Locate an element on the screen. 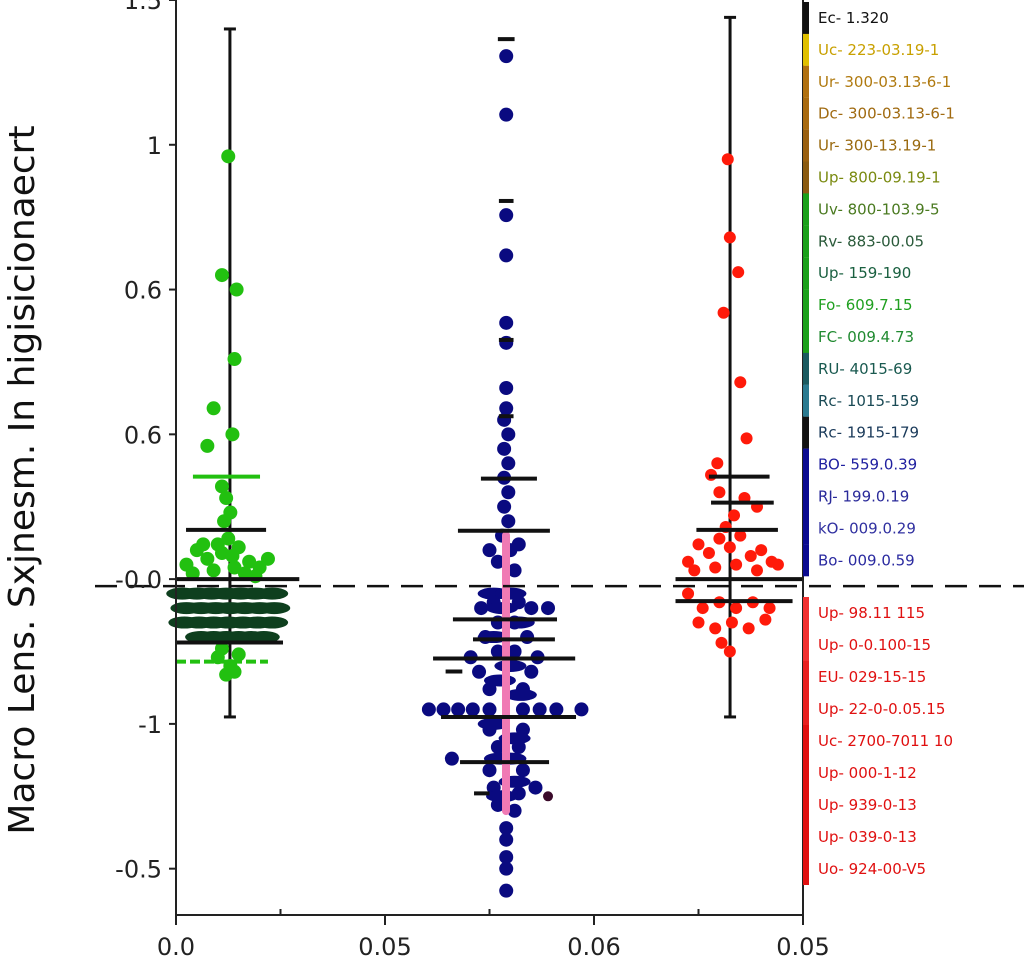 This screenshot has height=961, width=1024. y-tick-label: 1 is located at coordinates (154, 146).